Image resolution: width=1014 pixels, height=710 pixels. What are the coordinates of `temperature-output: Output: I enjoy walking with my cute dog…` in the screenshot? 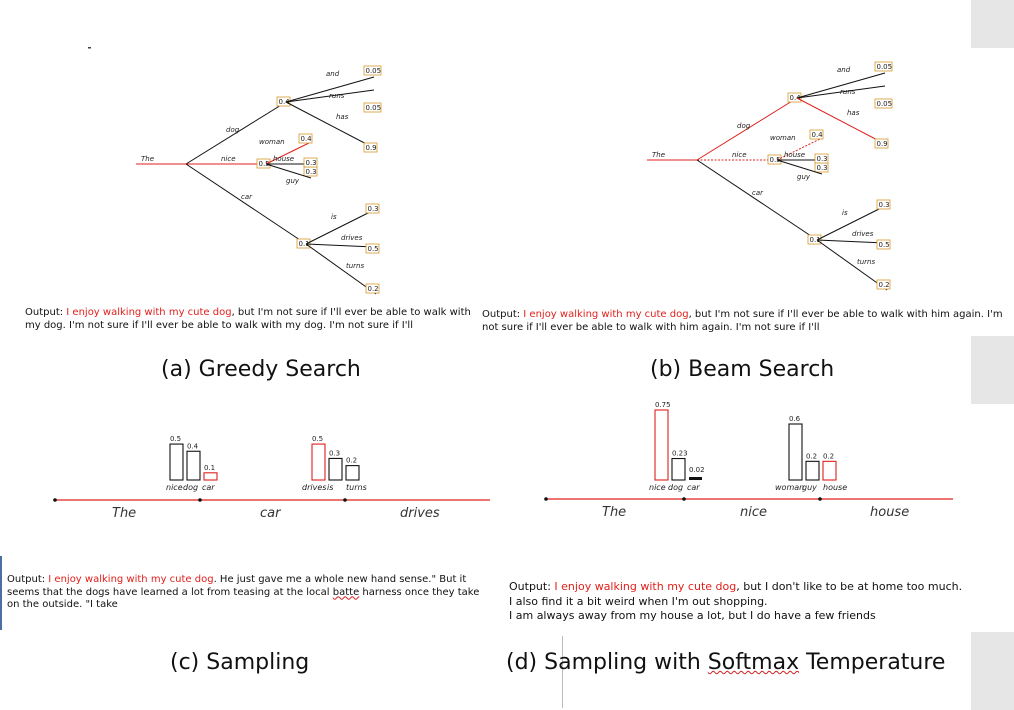 It's located at (759, 602).